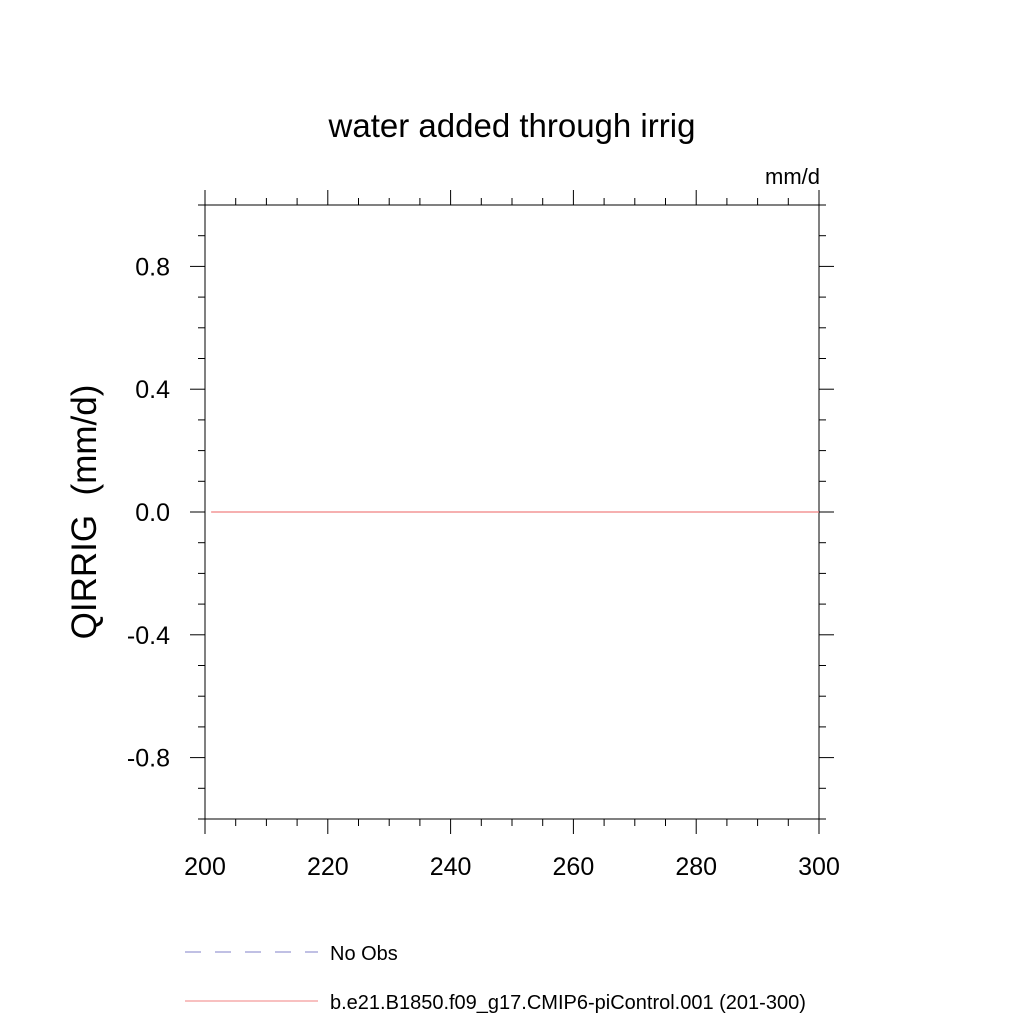 The height and width of the screenshot is (1024, 1024). I want to click on legend-label: No Obs, so click(364, 954).